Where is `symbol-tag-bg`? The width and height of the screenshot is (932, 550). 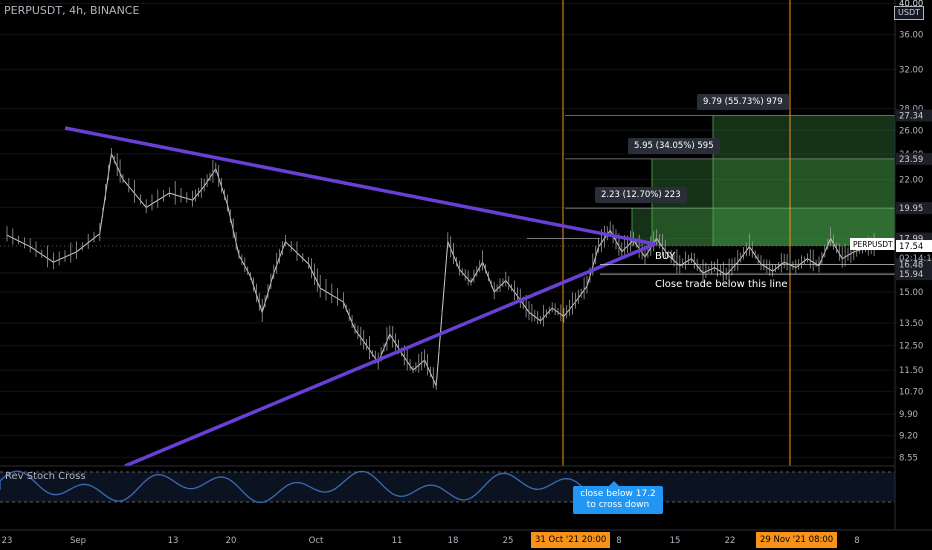
symbol-tag-bg is located at coordinates (872, 244).